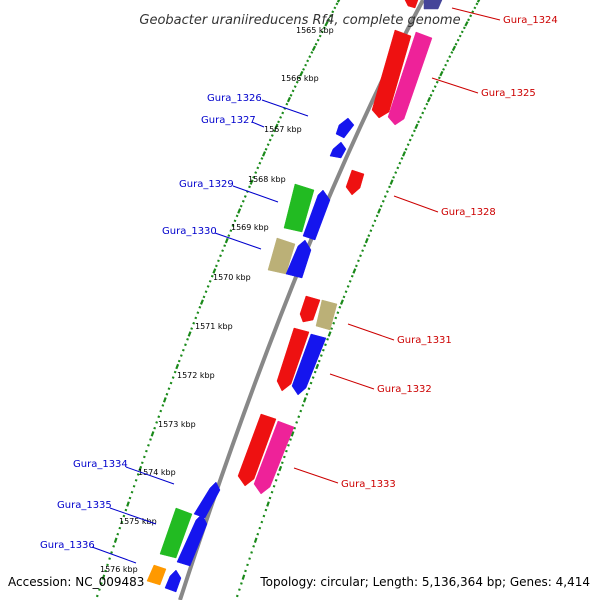  I want to click on gene-gura-1329-b, so click(316, 215).